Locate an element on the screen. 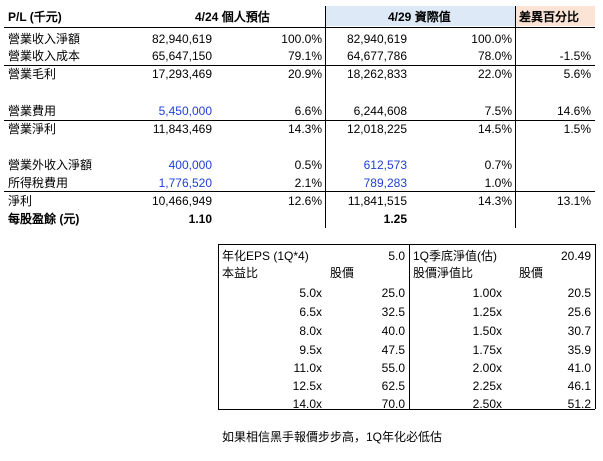 This screenshot has width=603, height=461. row-label: 營業淨利 is located at coordinates (32, 129).